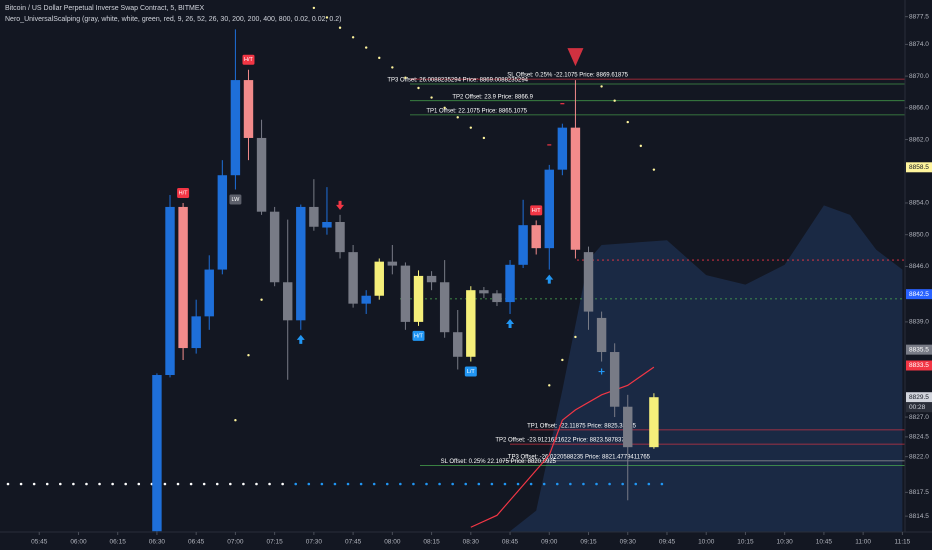 The width and height of the screenshot is (932, 550). What do you see at coordinates (917, 407) in the screenshot?
I see `countdown-label: 00:28` at bounding box center [917, 407].